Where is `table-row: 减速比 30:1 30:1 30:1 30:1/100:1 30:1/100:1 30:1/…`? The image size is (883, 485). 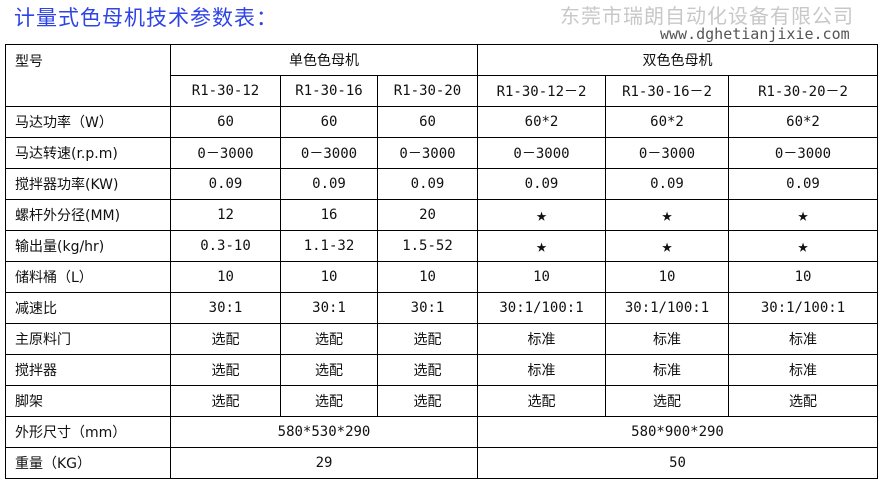
table-row: 减速比 30:1 30:1 30:1 30:1/100:1 30:1/100:1 30:1/… is located at coordinates (441, 308).